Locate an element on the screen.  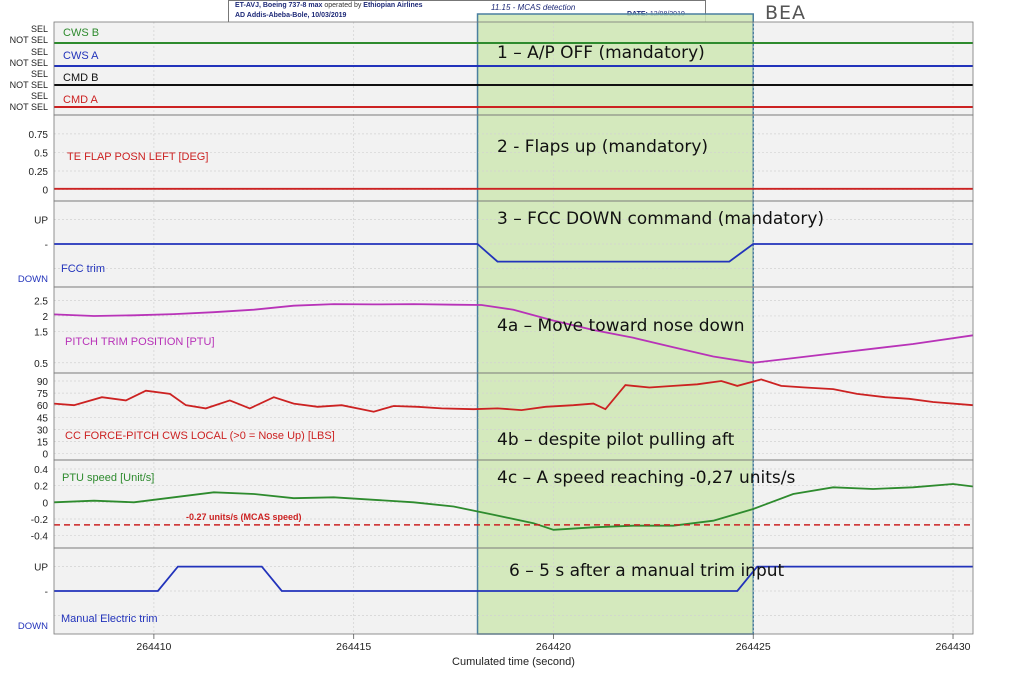
discrete-name: CMD B is located at coordinates (80, 78).